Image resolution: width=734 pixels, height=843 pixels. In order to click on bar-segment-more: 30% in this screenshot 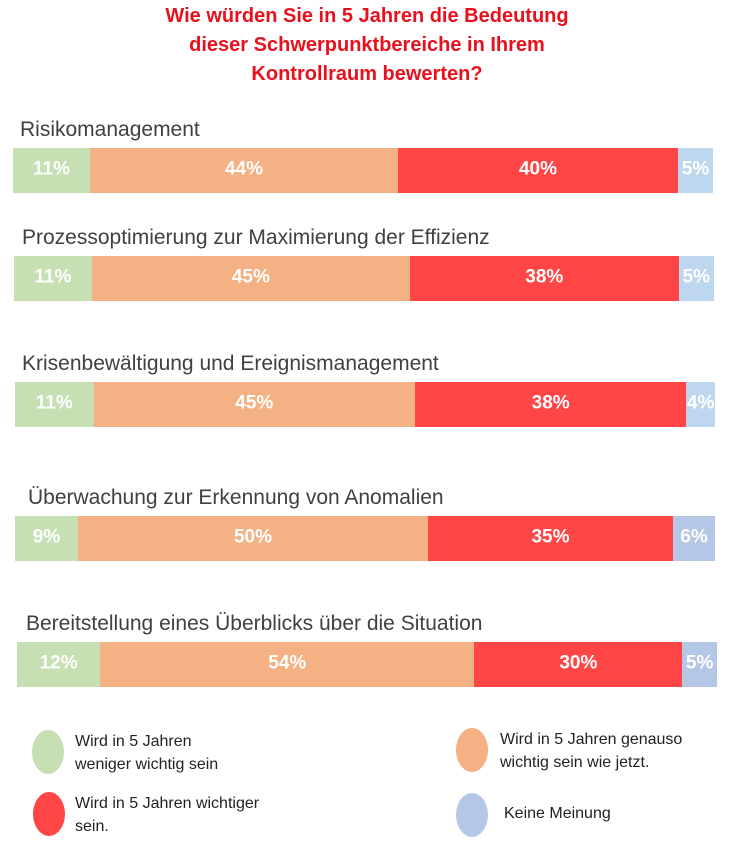, I will do `click(578, 664)`.